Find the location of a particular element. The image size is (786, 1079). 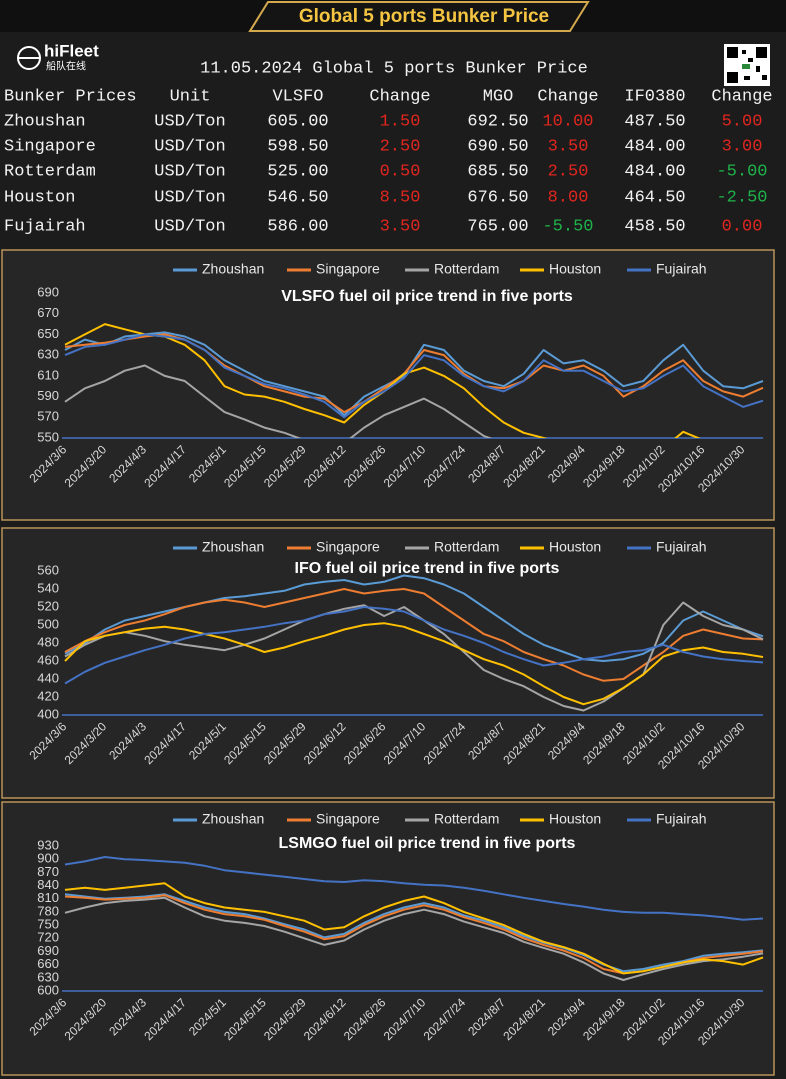

y-tick-label: 540 is located at coordinates (48, 587).